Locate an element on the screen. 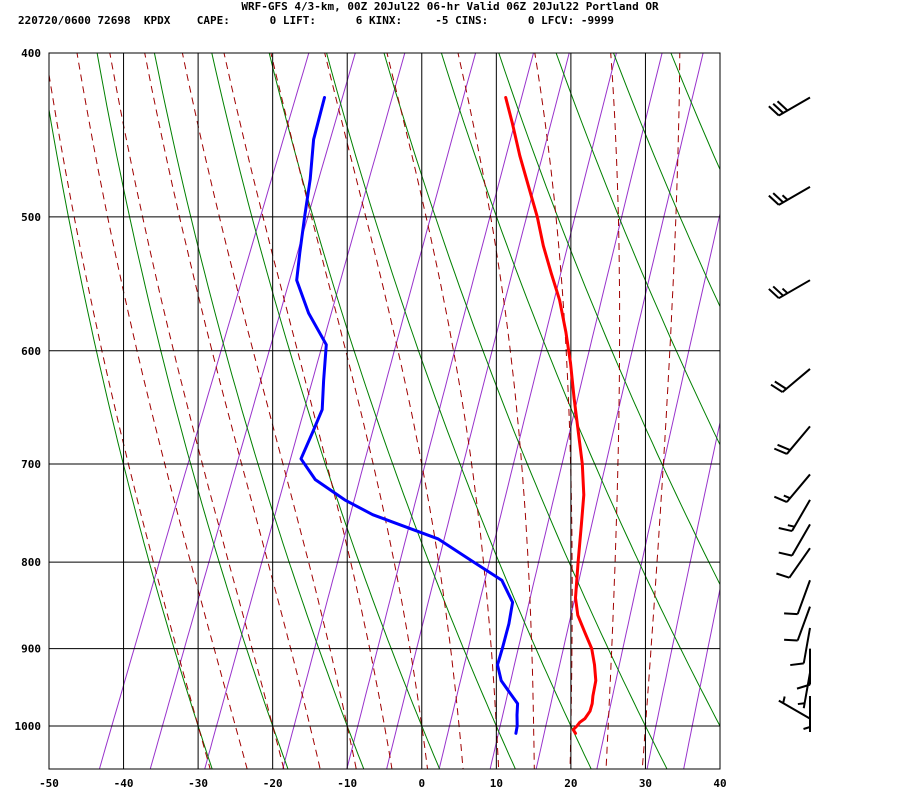  x-tick-label: 30 is located at coordinates (645, 783).